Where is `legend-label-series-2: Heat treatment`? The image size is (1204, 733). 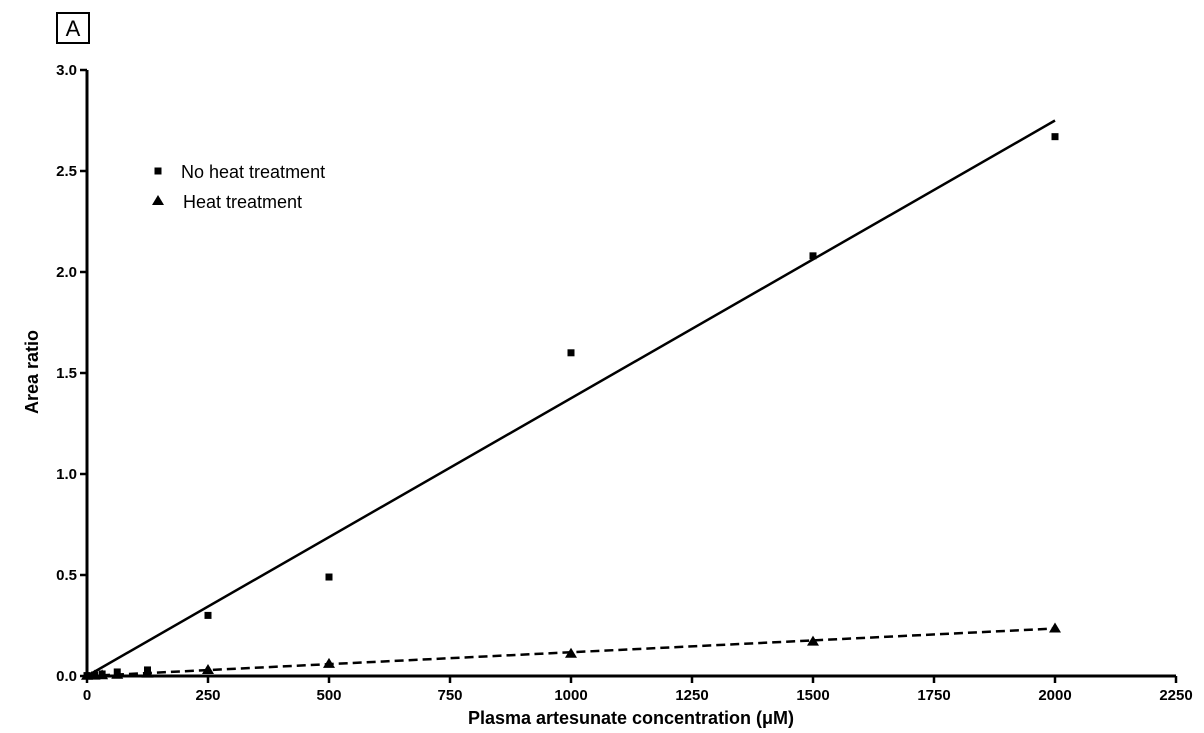
legend-label-series-2: Heat treatment is located at coordinates (242, 202).